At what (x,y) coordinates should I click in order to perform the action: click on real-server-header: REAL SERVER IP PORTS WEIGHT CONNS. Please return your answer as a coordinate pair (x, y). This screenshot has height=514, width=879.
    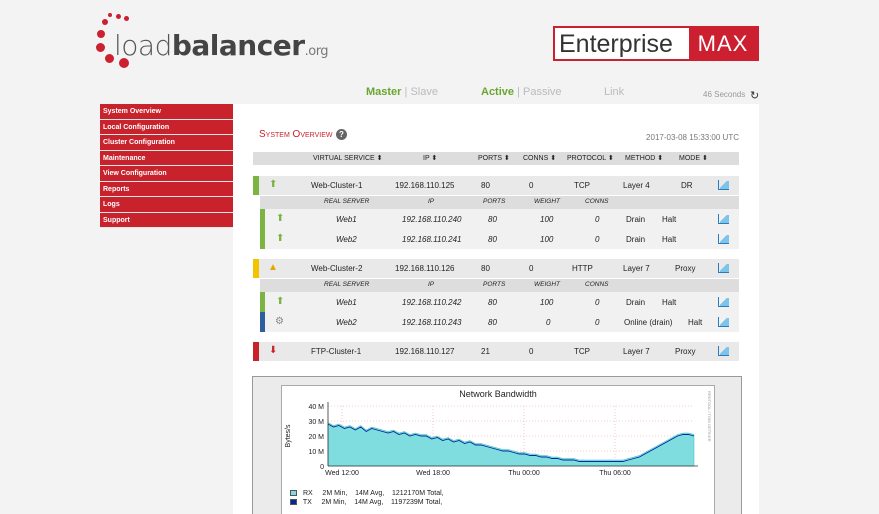
    Looking at the image, I should click on (499, 285).